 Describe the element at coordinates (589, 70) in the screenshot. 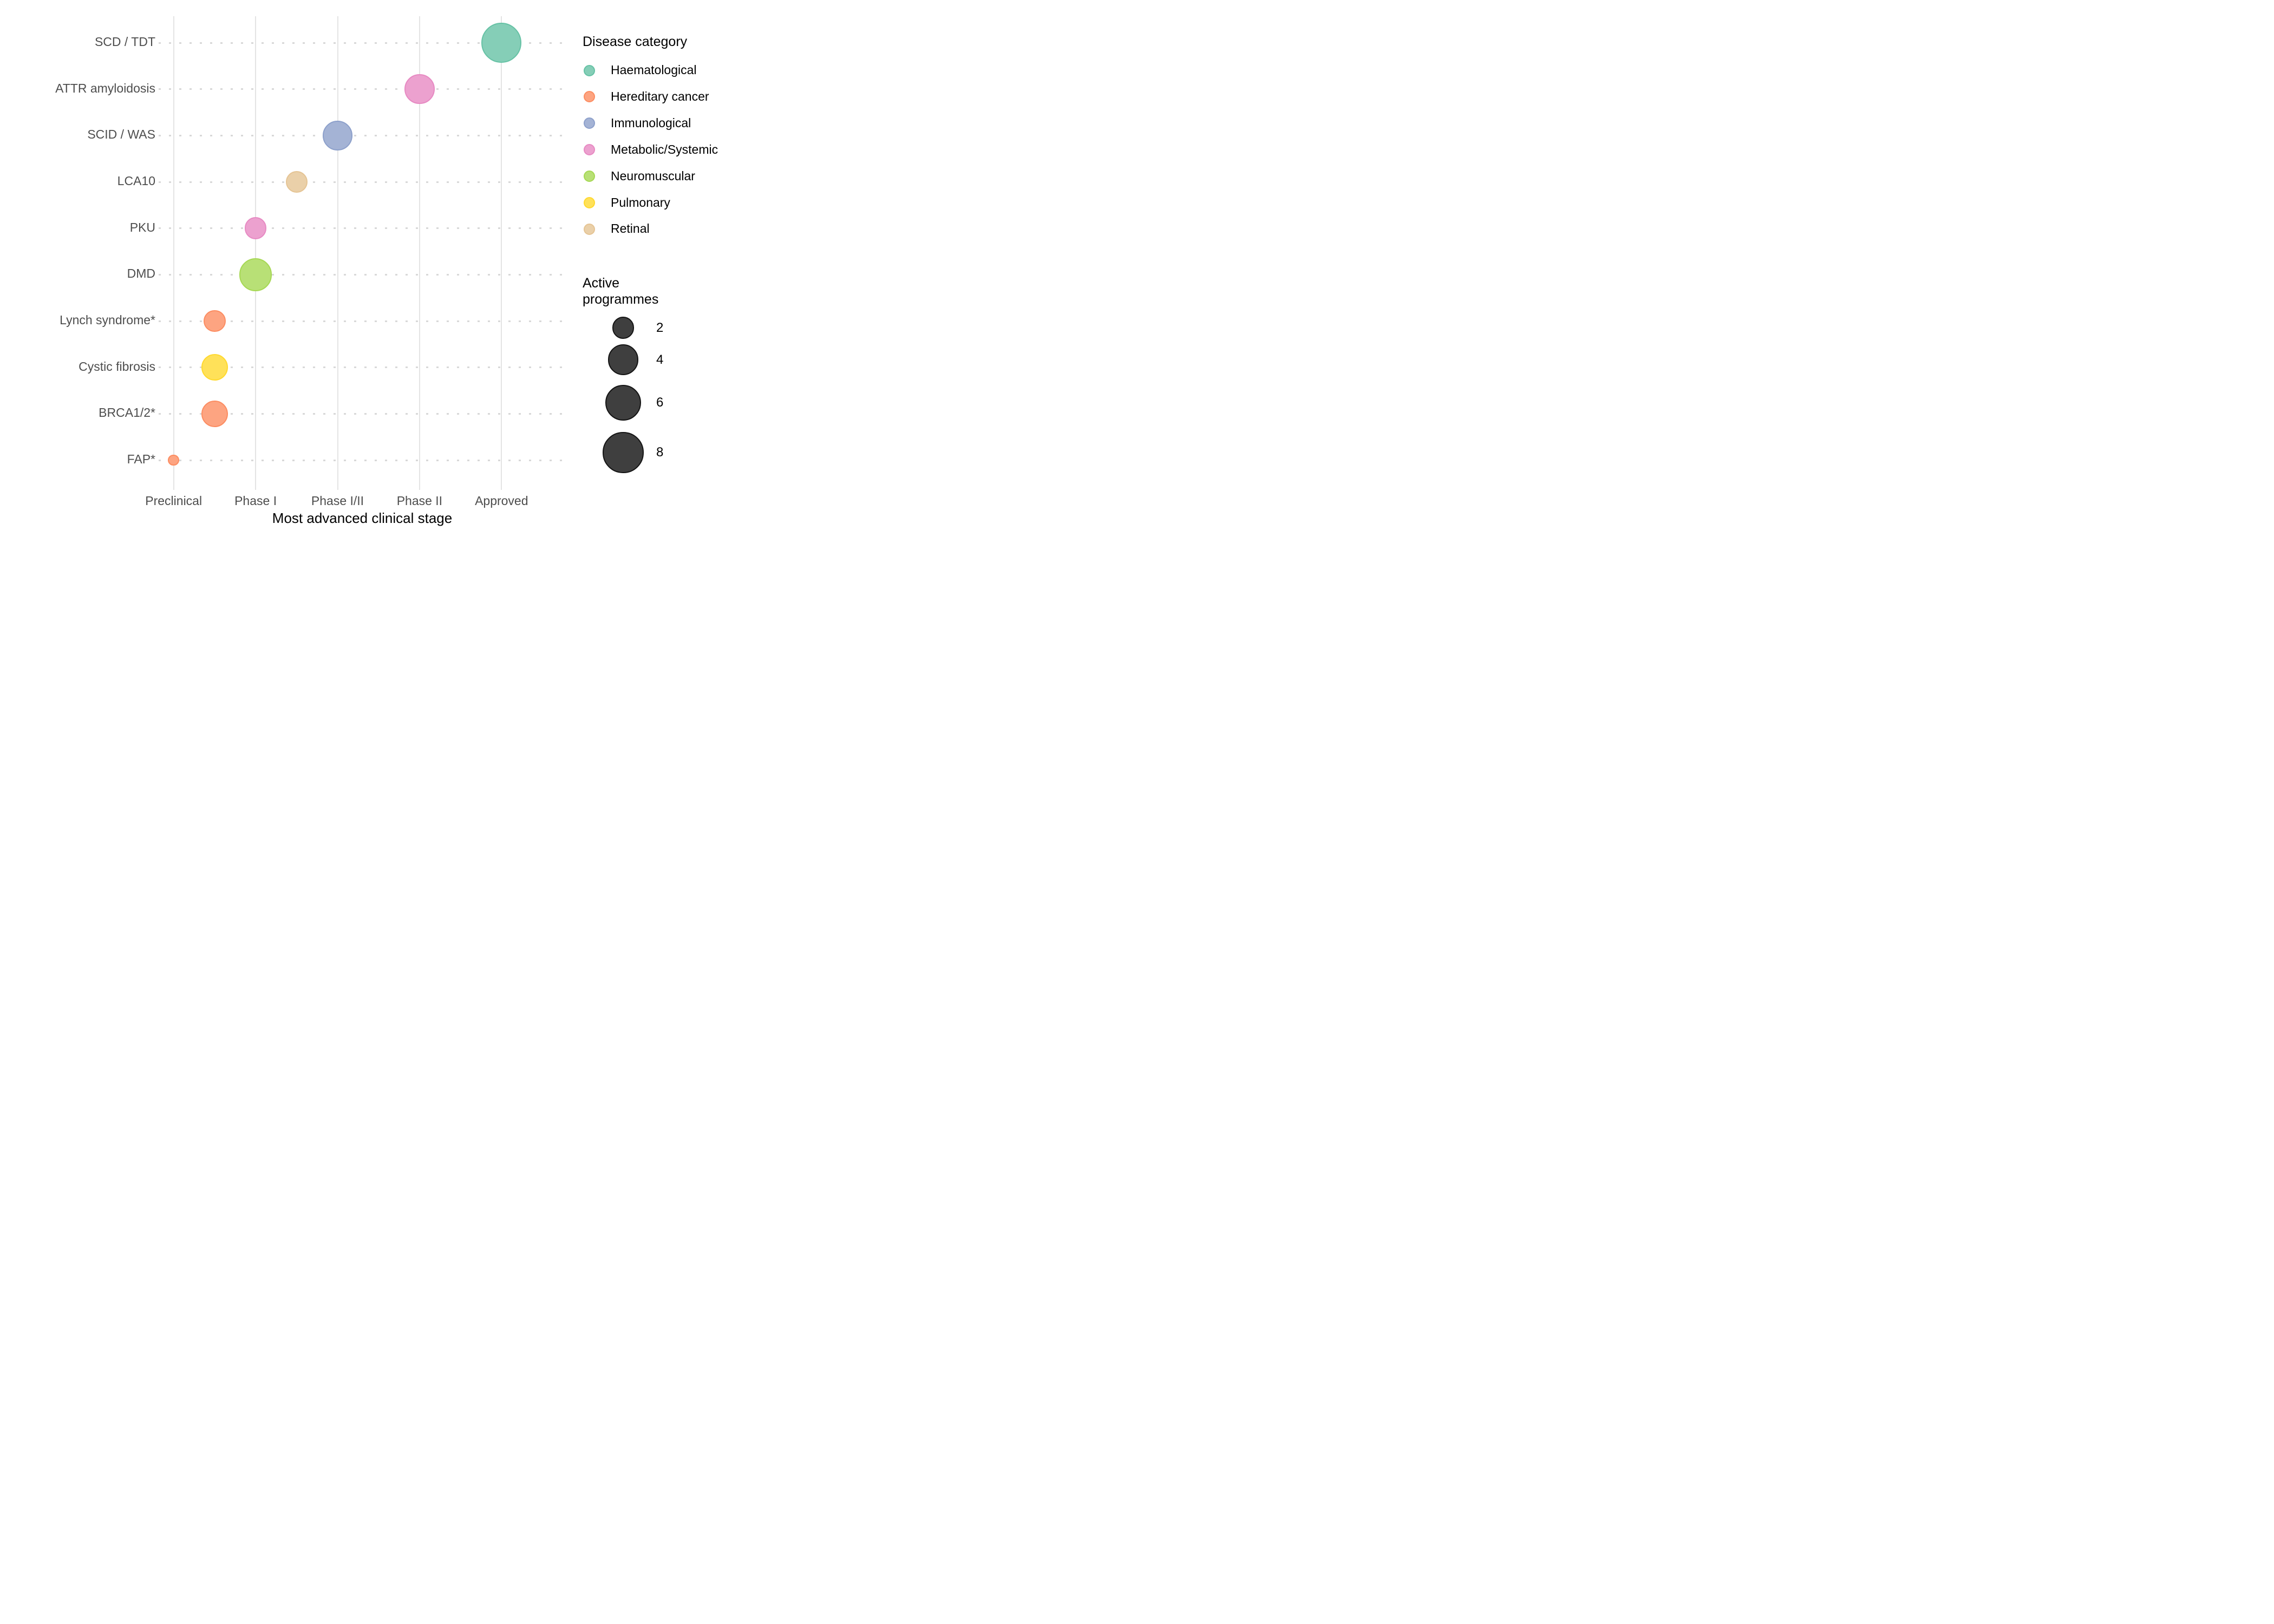

I see `legend-swatch-haematological` at that location.